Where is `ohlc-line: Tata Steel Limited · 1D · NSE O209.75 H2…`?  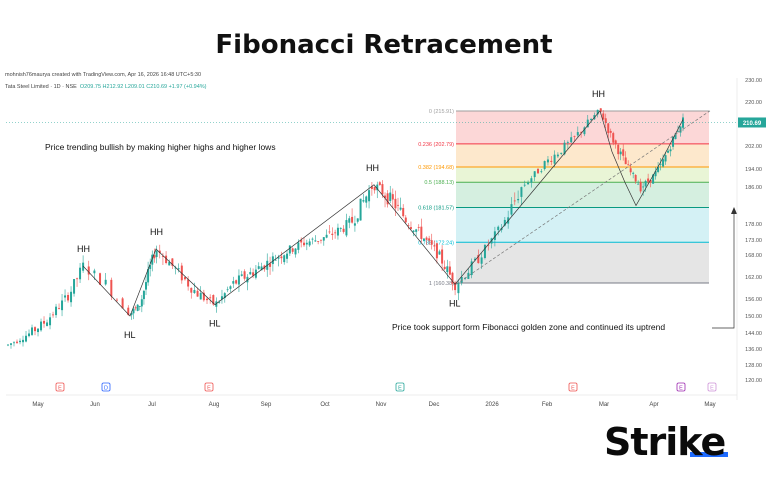
ohlc-line: Tata Steel Limited · 1D · NSE O209.75 H2… is located at coordinates (106, 87).